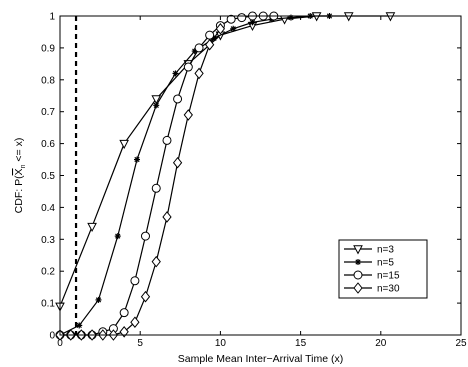 Image resolution: width=468 pixels, height=367 pixels. I want to click on y-axis-label: CDF: P(Xn <= x), so click(20, 176).